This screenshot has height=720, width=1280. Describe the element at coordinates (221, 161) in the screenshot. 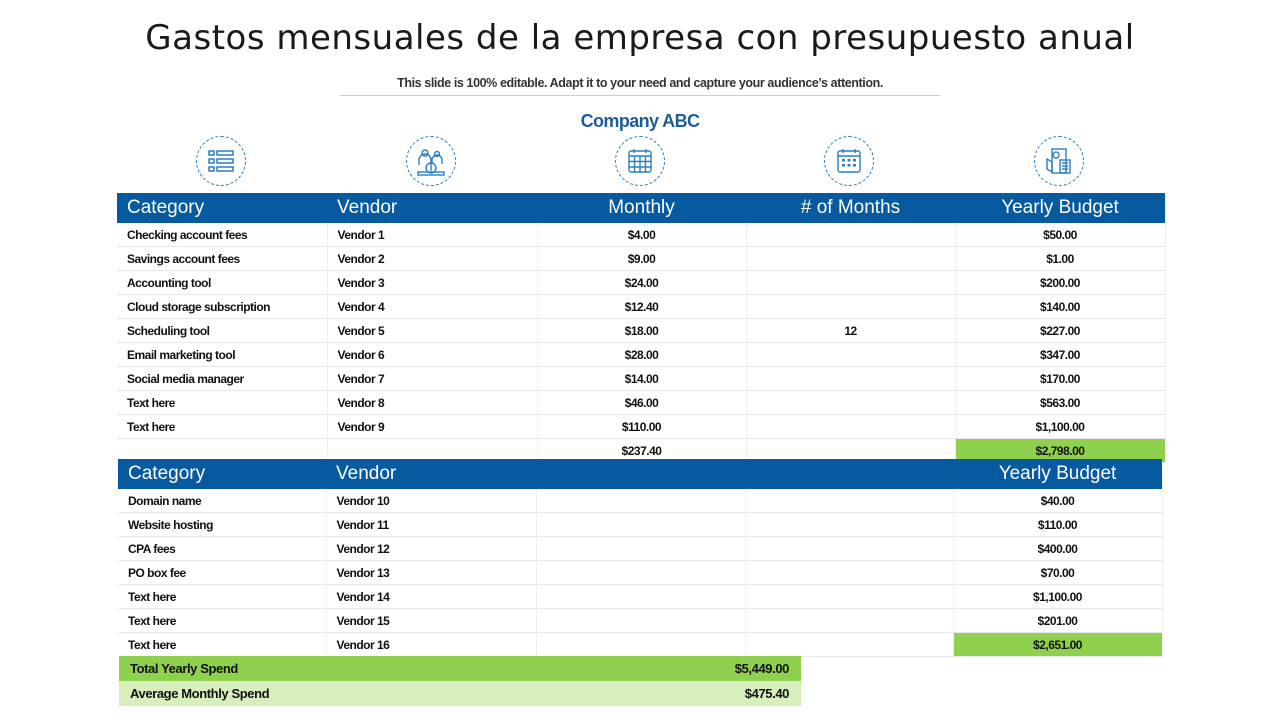

I see `list-icon` at that location.